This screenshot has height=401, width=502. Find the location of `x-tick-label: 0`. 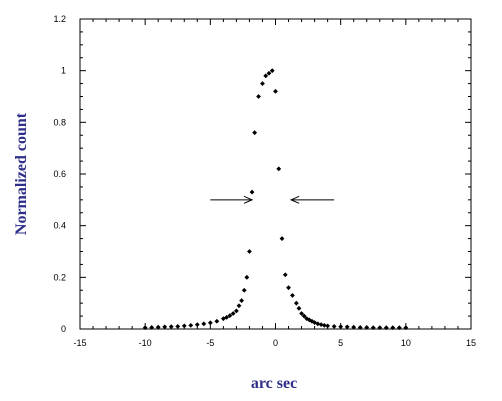

x-tick-label: 0 is located at coordinates (275, 343).